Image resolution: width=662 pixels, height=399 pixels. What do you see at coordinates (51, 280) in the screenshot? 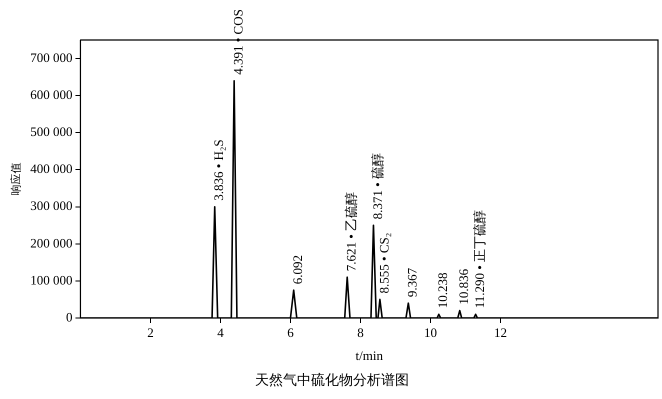
I see `y-tick-label: 100 000` at bounding box center [51, 280].